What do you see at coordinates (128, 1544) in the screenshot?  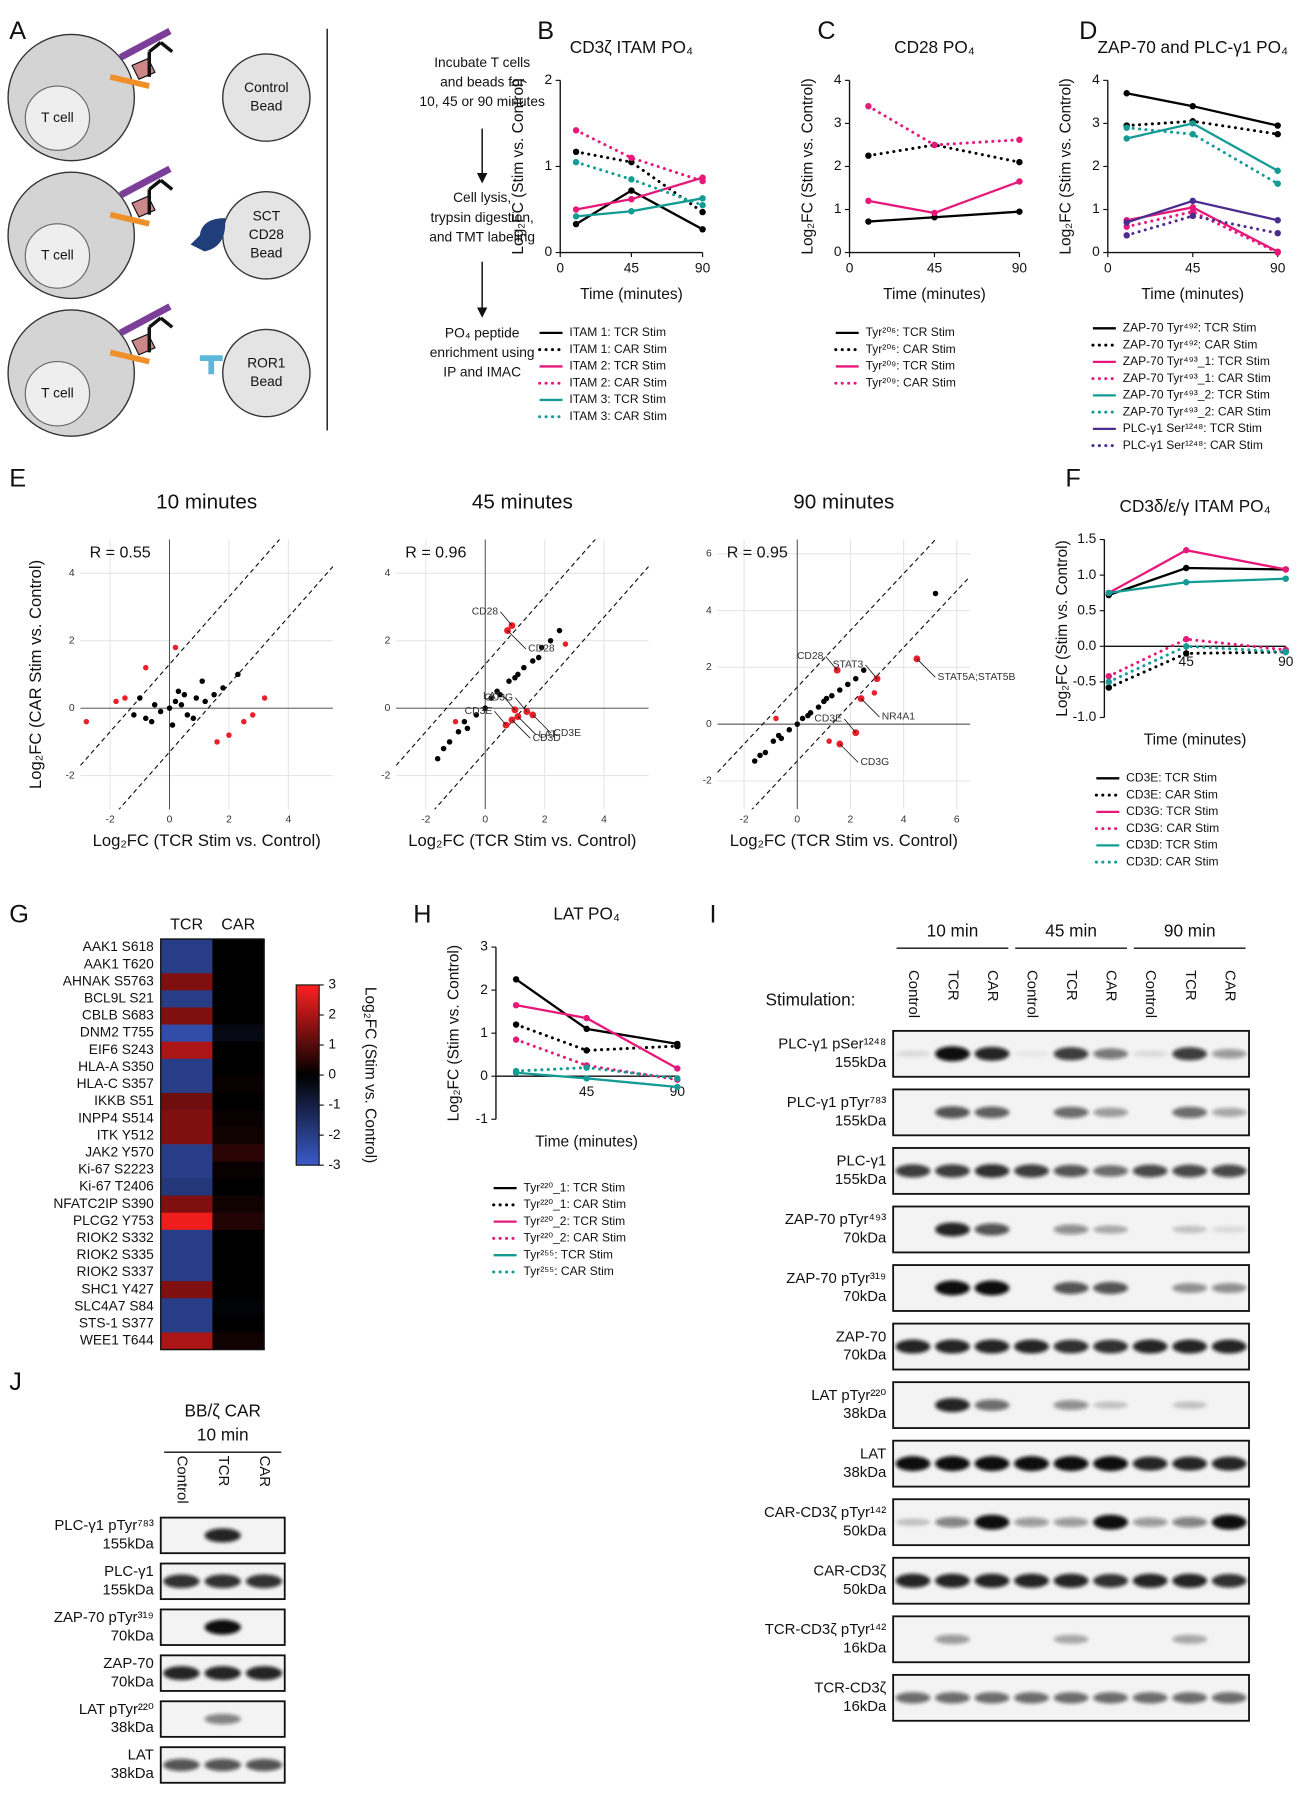 I see `row-label: 155kDa` at bounding box center [128, 1544].